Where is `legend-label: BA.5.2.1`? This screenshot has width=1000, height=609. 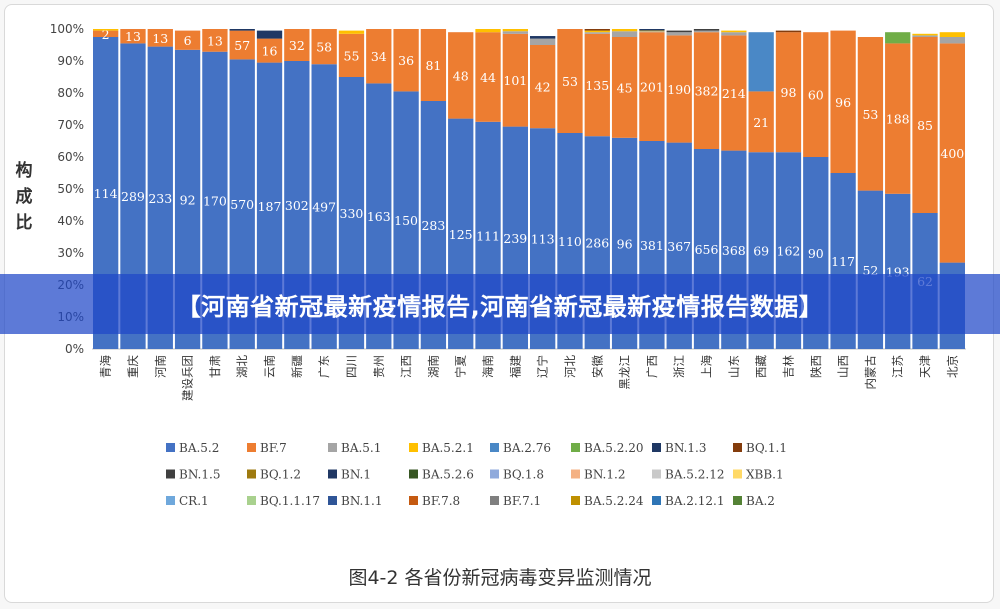 legend-label: BA.5.2.1 is located at coordinates (448, 448).